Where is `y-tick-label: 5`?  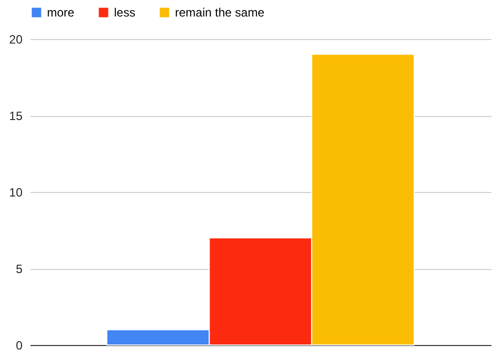
y-tick-label: 5 is located at coordinates (19, 269).